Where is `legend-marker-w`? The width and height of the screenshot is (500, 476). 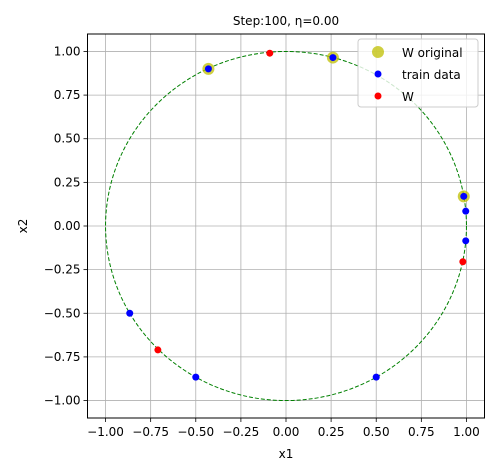 legend-marker-w is located at coordinates (378, 96).